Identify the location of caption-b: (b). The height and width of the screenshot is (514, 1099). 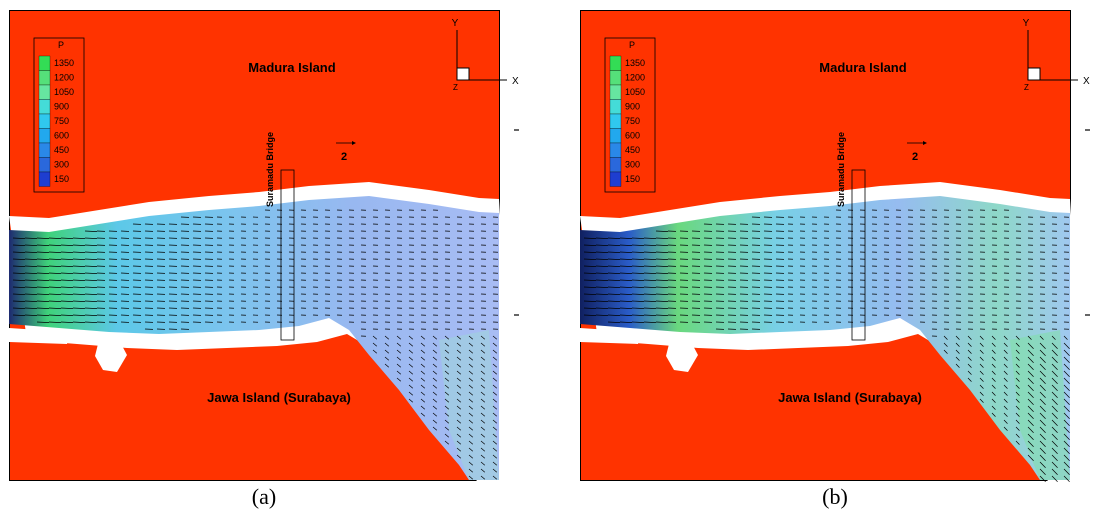
(835, 496).